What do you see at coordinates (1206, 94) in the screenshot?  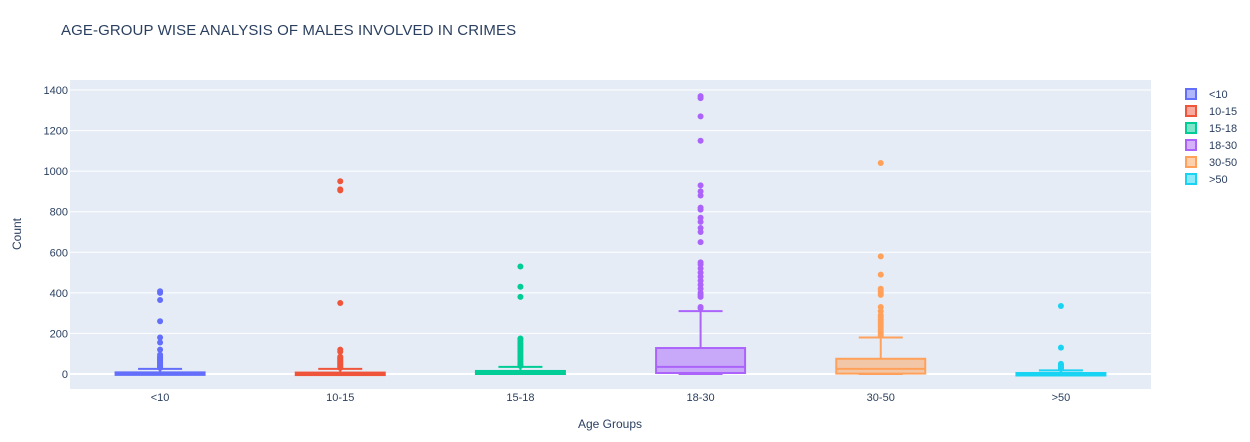 I see `legend-item: <10` at bounding box center [1206, 94].